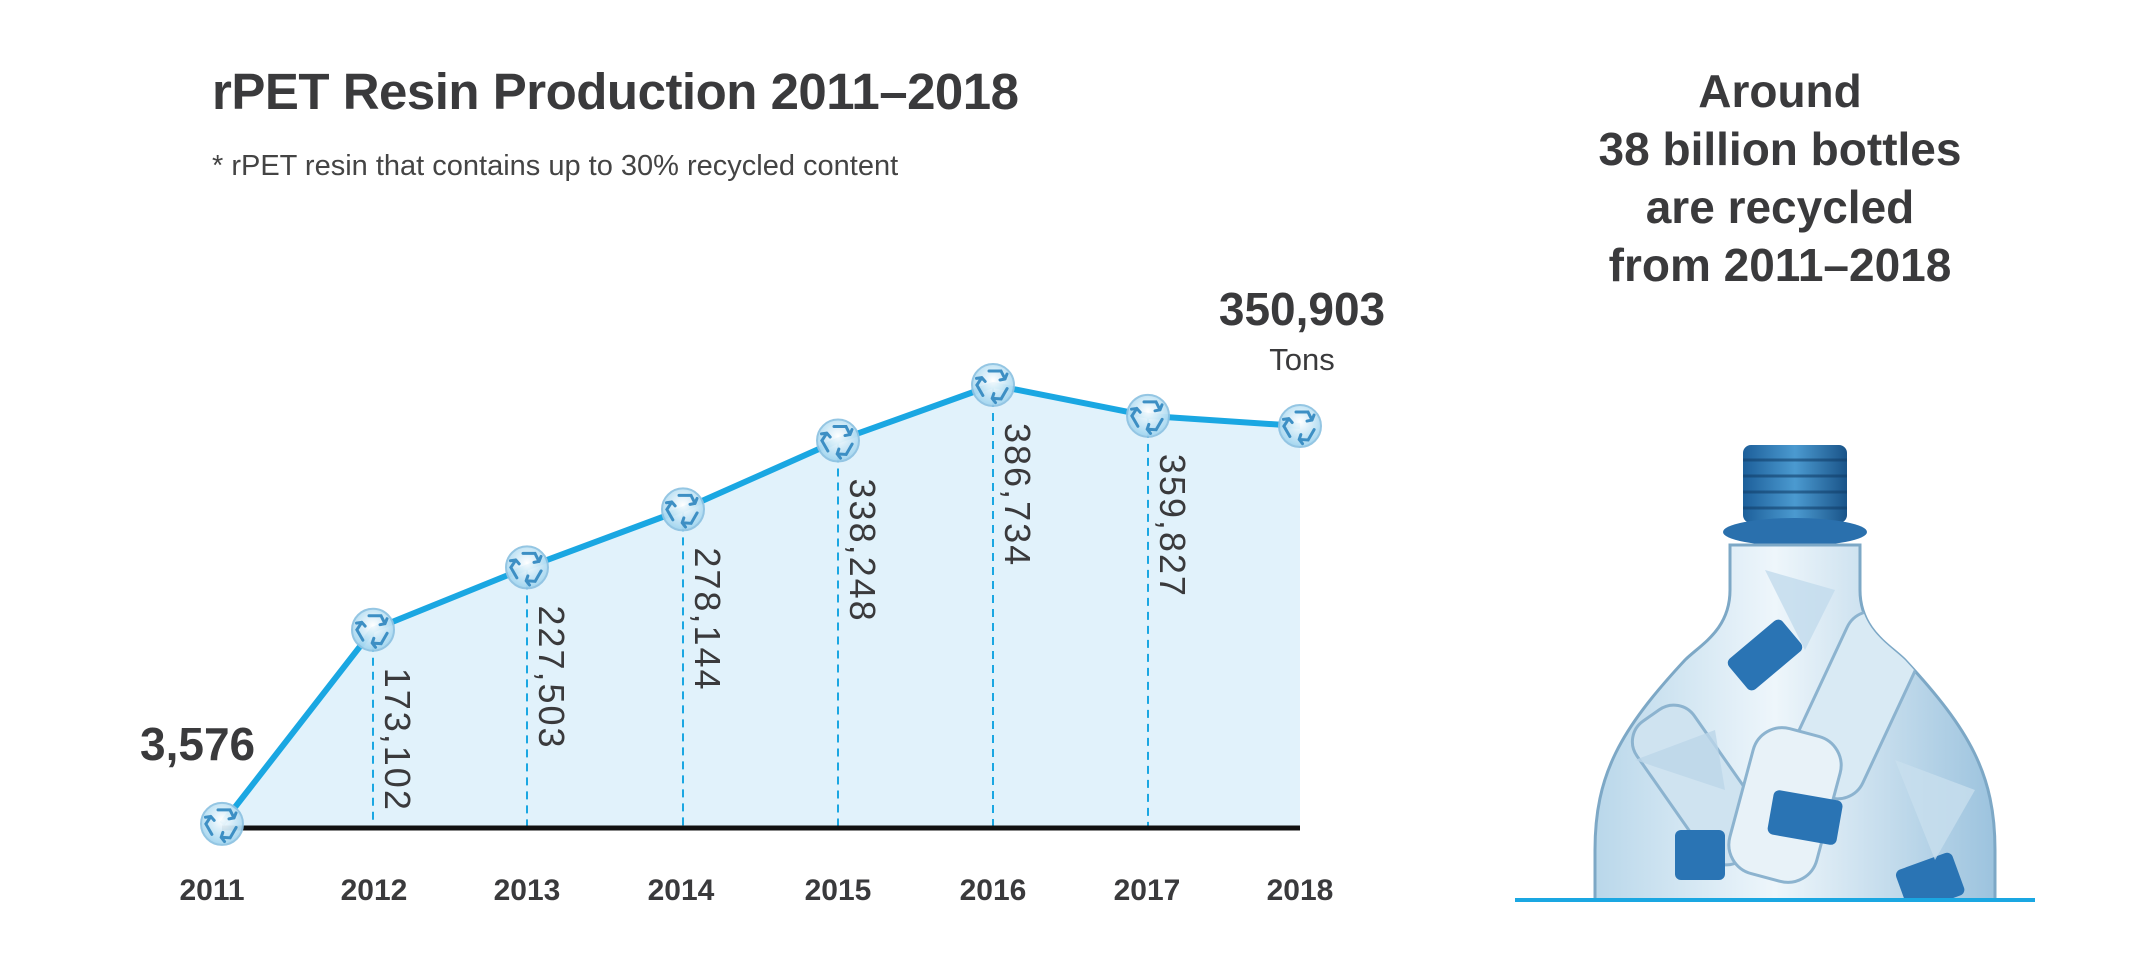  What do you see at coordinates (993, 890) in the screenshot?
I see `x-tick-label: 2016` at bounding box center [993, 890].